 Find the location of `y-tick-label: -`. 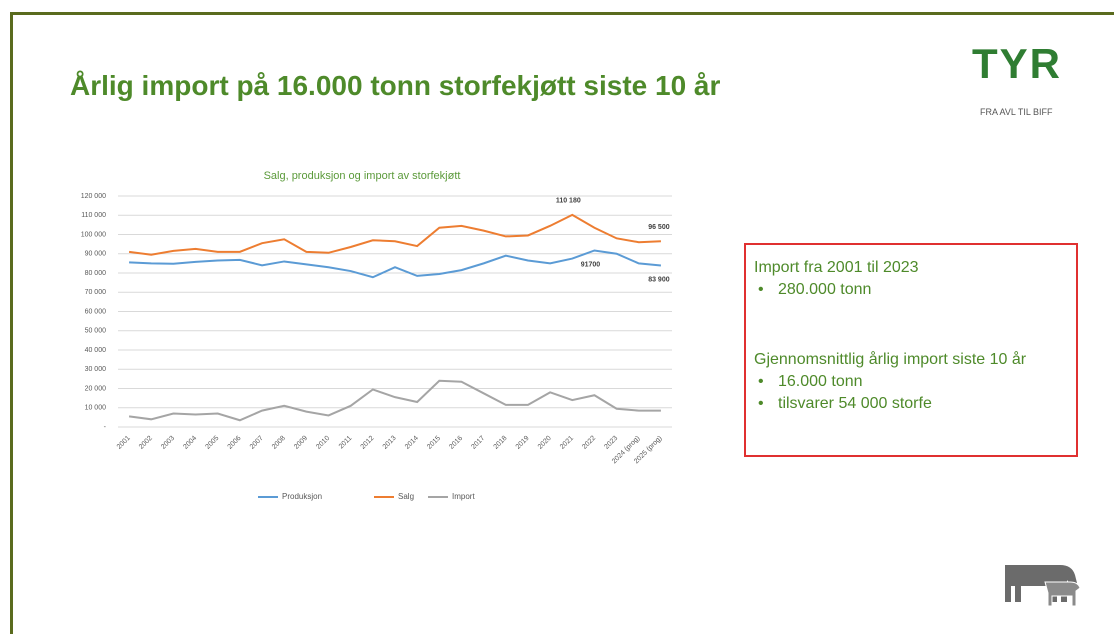

y-tick-label: - is located at coordinates (105, 427).